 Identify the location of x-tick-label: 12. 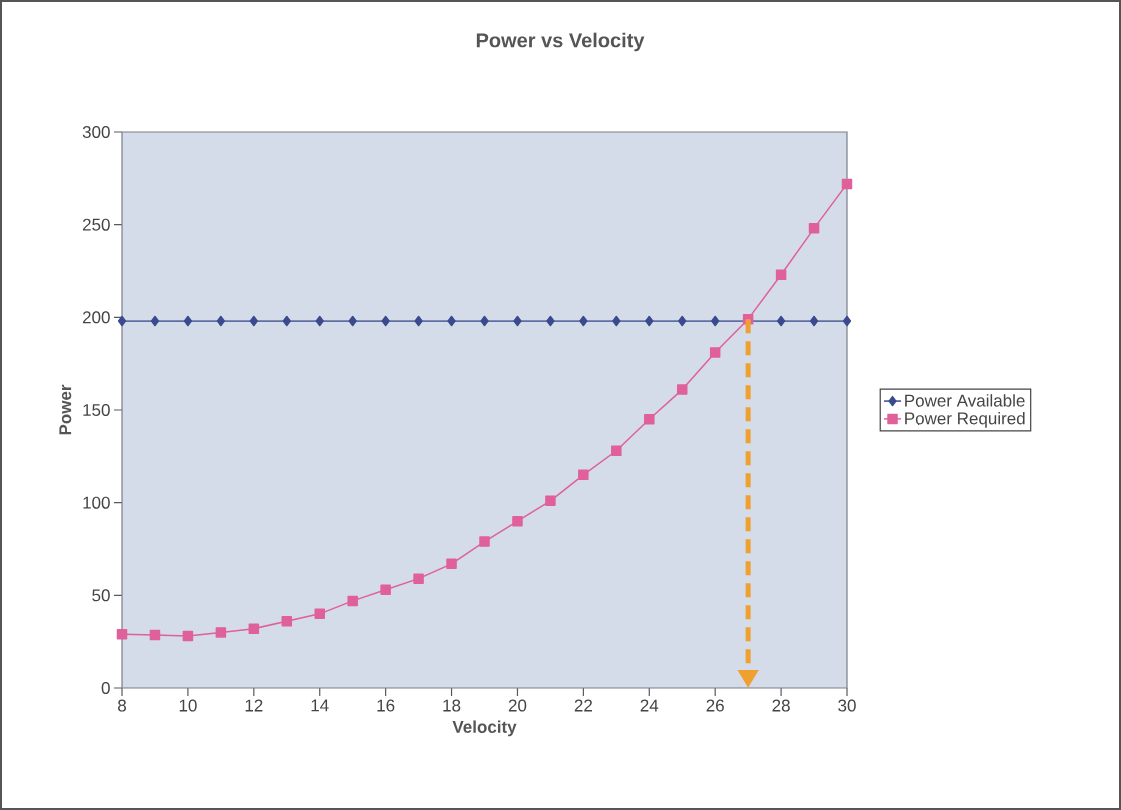
(254, 705).